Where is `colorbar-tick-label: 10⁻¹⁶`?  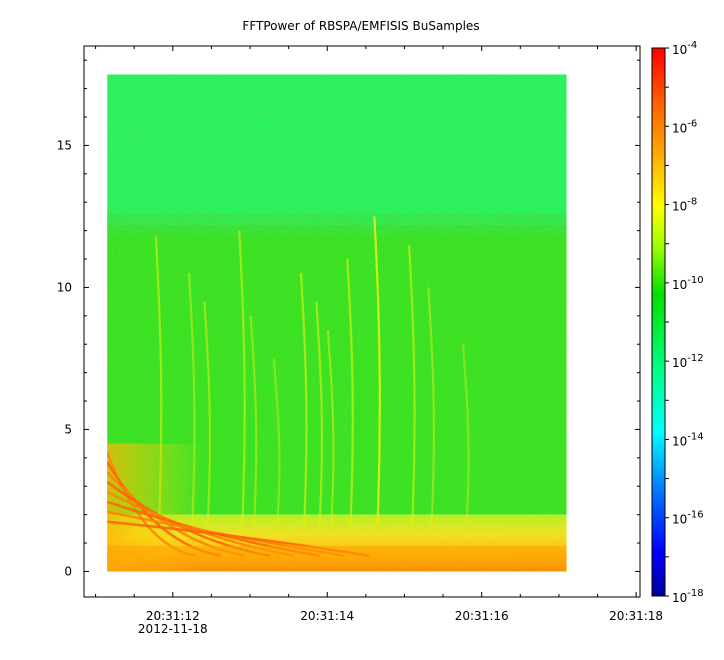 colorbar-tick-label: 10⁻¹⁶ is located at coordinates (688, 518).